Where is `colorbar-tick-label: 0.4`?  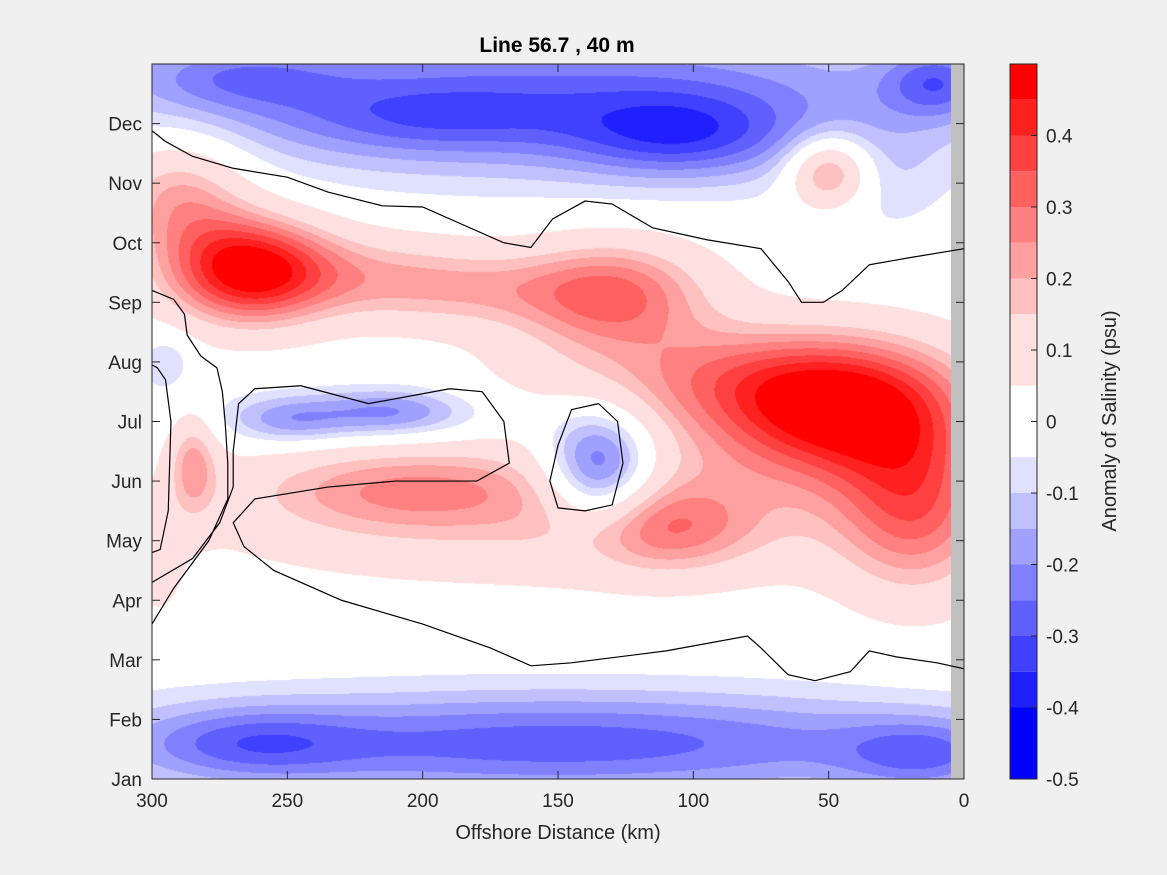 colorbar-tick-label: 0.4 is located at coordinates (1059, 137).